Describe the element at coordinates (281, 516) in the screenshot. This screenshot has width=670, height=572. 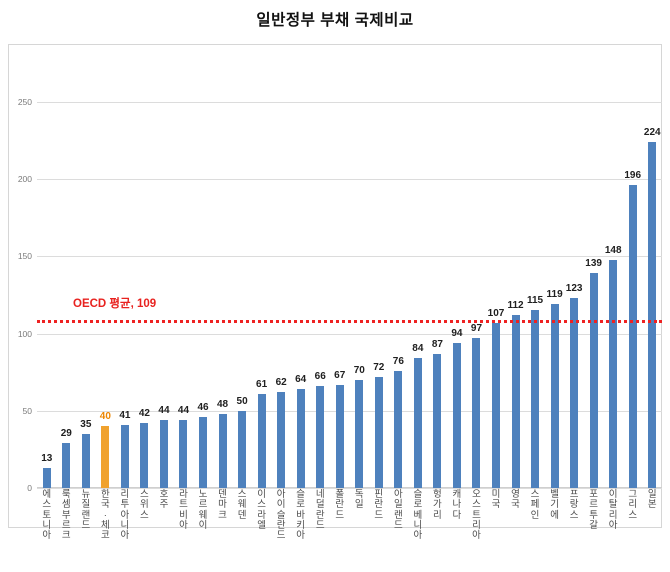
I see `category-label-slot: 아이슬란드` at that location.